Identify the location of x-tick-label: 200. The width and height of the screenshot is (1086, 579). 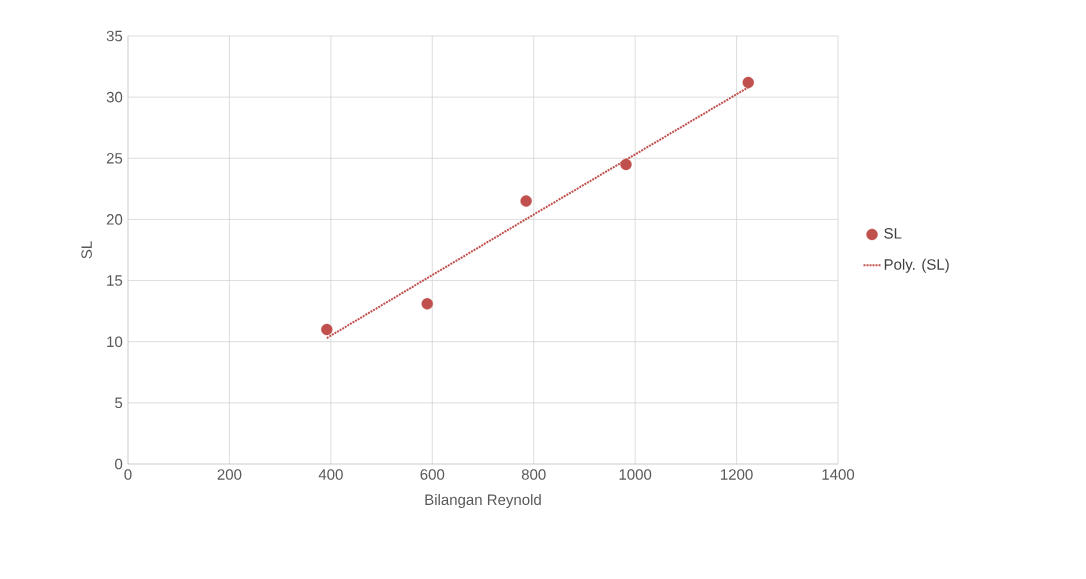
(229, 474).